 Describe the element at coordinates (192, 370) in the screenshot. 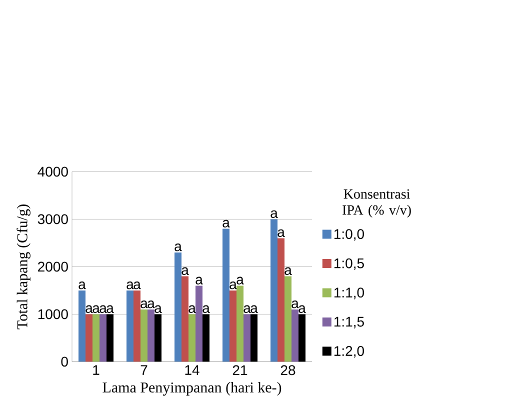

I see `x-tick-label: 14` at that location.